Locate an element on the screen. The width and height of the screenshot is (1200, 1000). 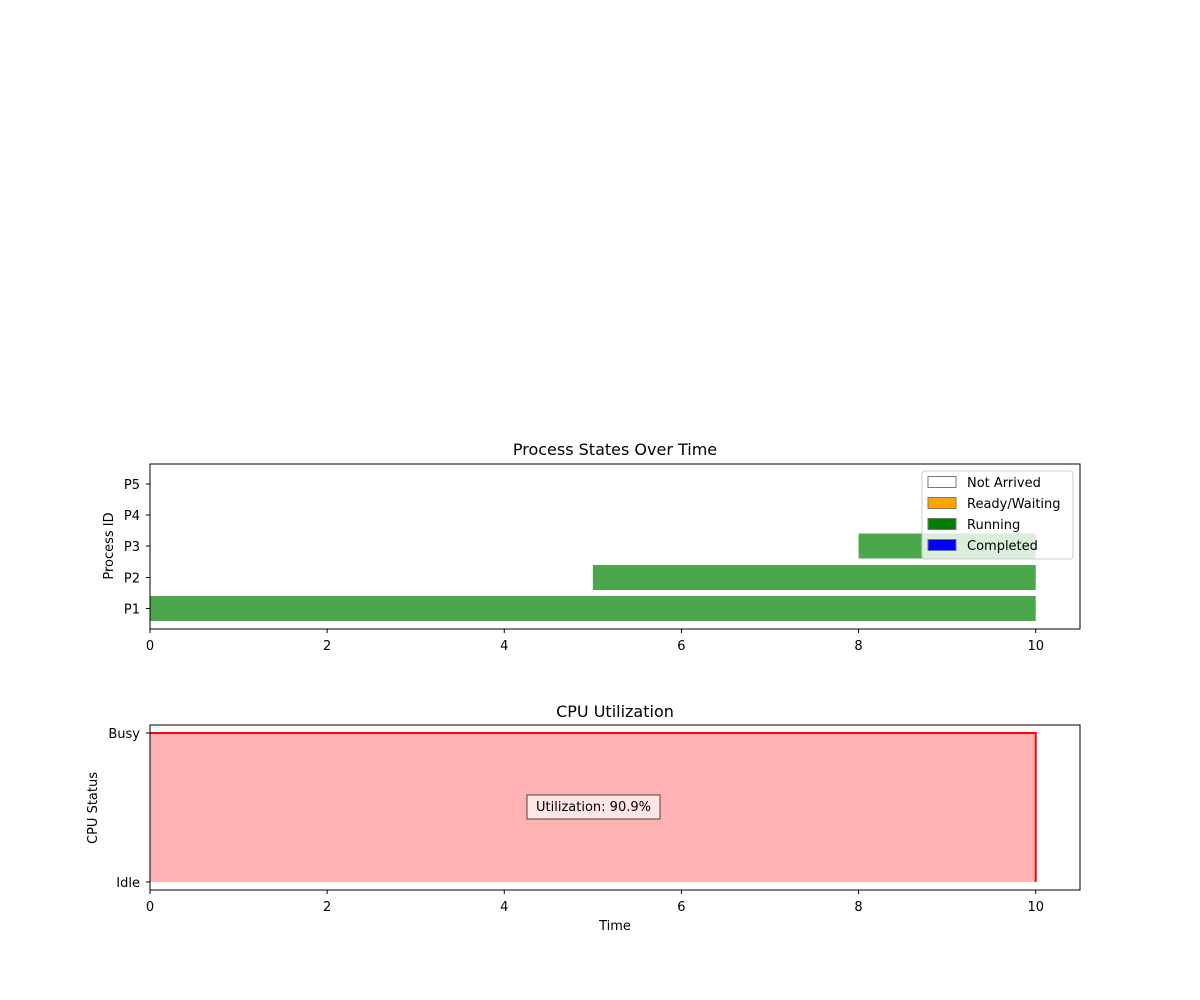
legend-label: Ready/Waiting is located at coordinates (1014, 504).